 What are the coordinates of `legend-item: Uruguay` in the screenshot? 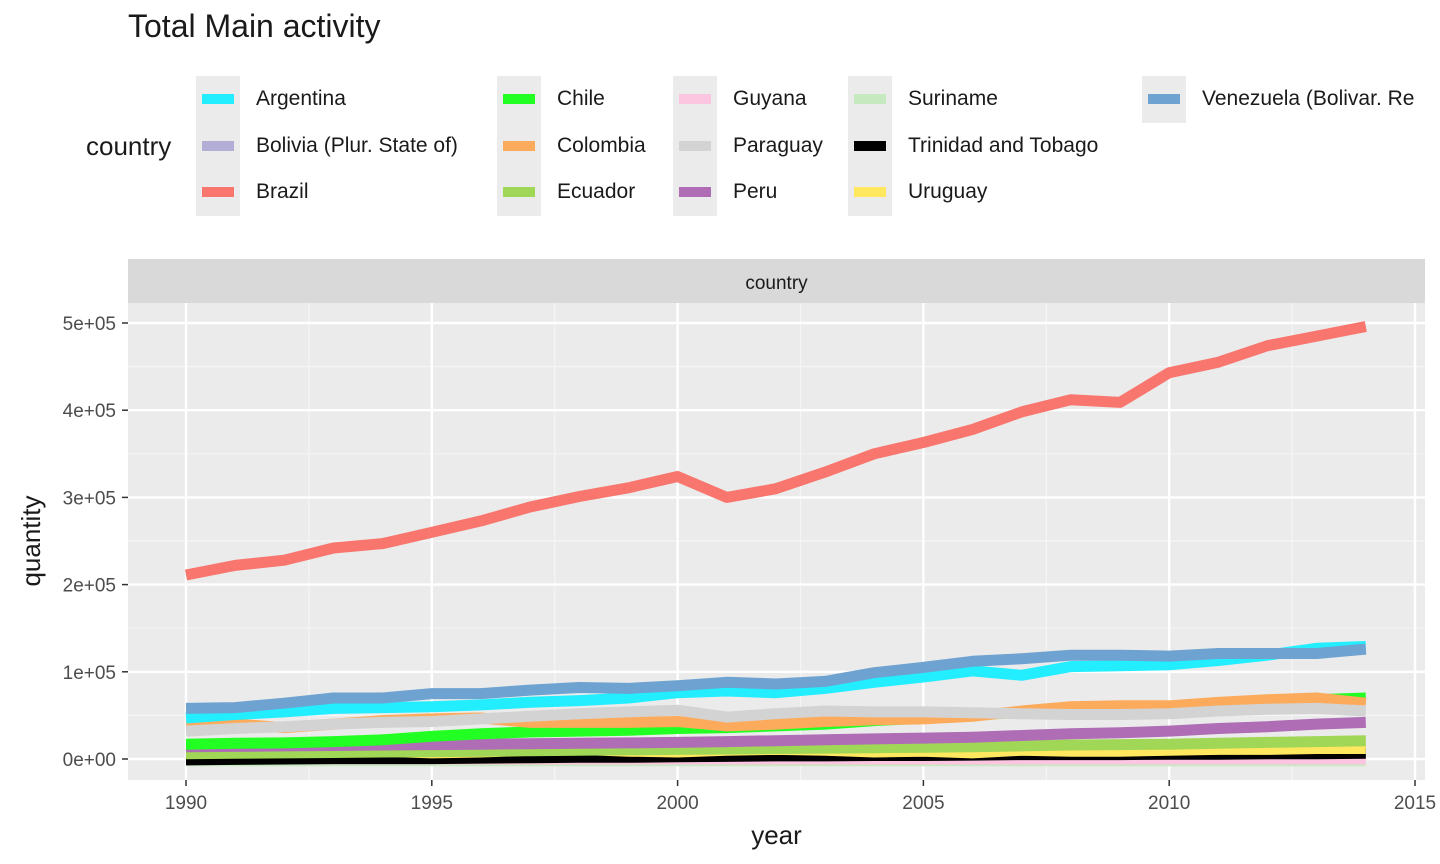 It's located at (998, 192).